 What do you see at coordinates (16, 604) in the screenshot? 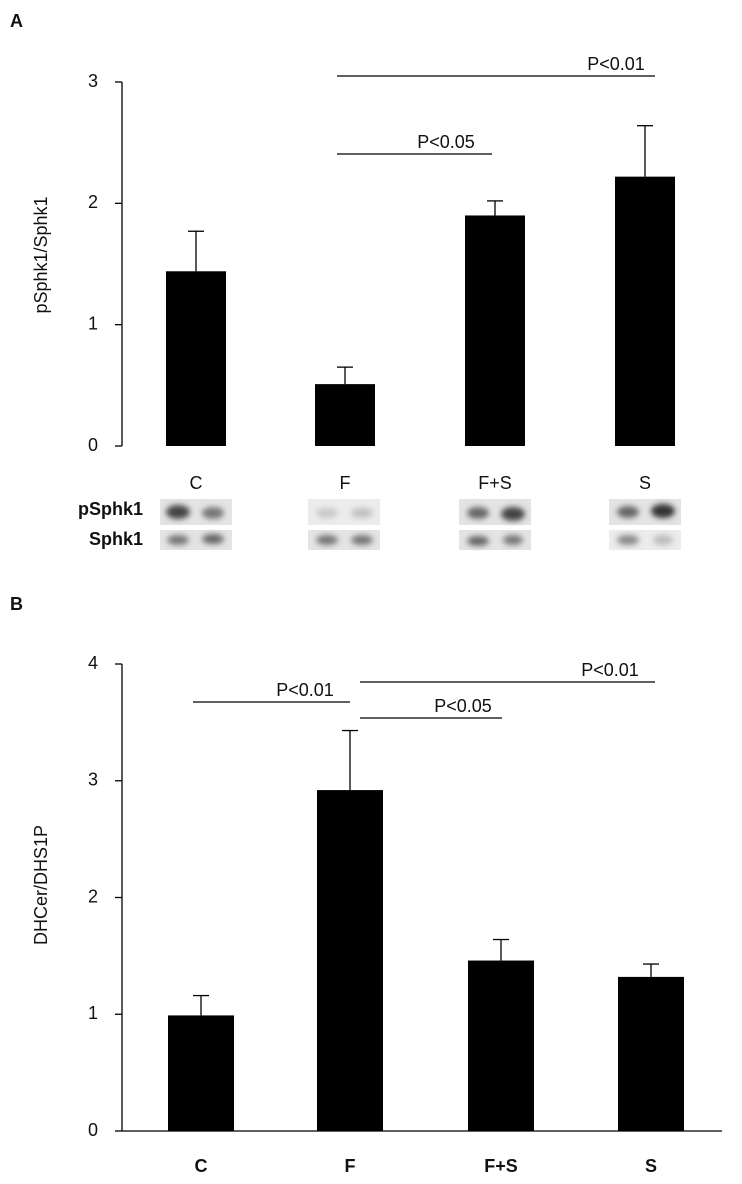
I see `panel-label: B` at bounding box center [16, 604].